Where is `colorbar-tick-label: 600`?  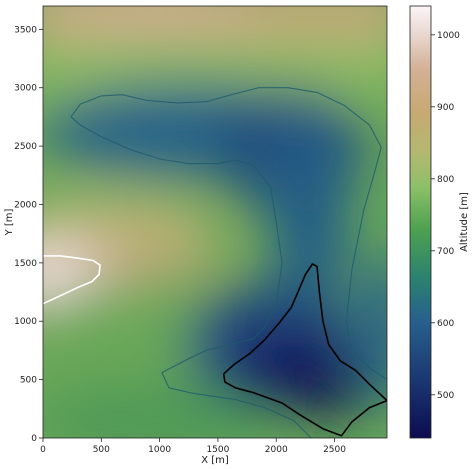 colorbar-tick-label: 600 is located at coordinates (445, 324).